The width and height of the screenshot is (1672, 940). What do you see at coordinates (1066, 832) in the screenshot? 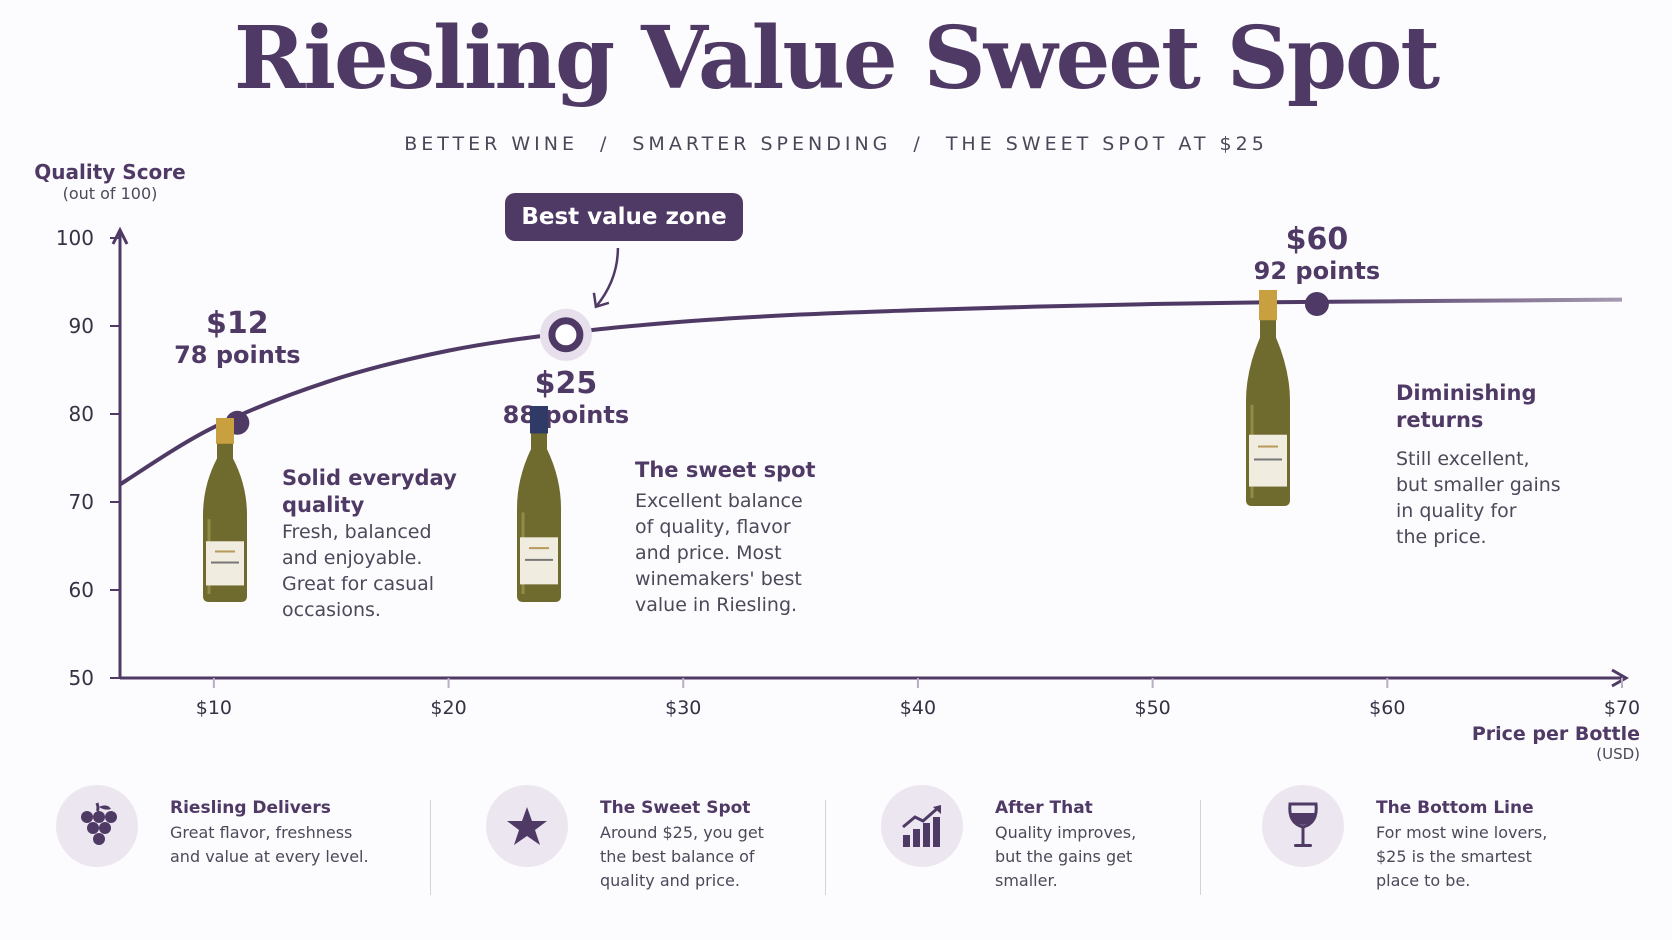
I see `footer-body: Quality improves,` at bounding box center [1066, 832].